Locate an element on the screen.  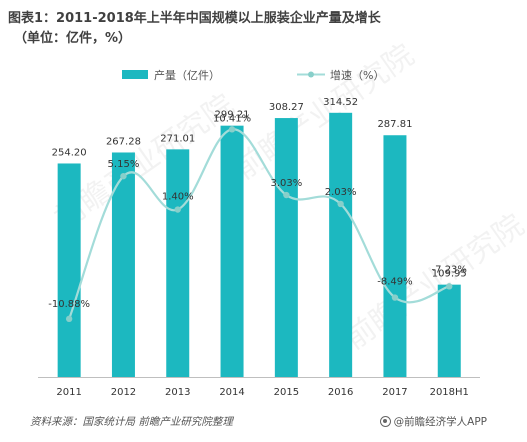
growth-point-2015 is located at coordinates (286, 195).